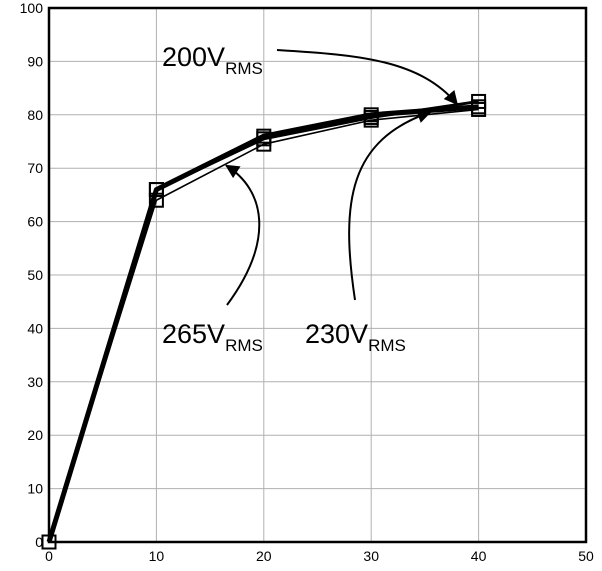 The height and width of the screenshot is (571, 602). What do you see at coordinates (35, 115) in the screenshot?
I see `y-tick-label: 80` at bounding box center [35, 115].